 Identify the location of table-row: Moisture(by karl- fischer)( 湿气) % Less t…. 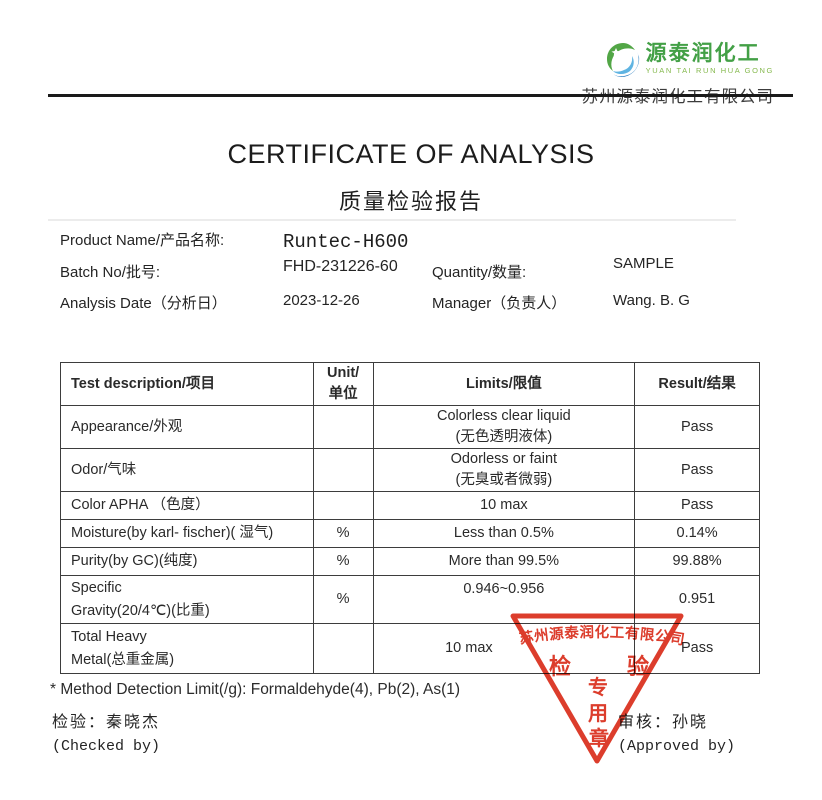
(410, 534).